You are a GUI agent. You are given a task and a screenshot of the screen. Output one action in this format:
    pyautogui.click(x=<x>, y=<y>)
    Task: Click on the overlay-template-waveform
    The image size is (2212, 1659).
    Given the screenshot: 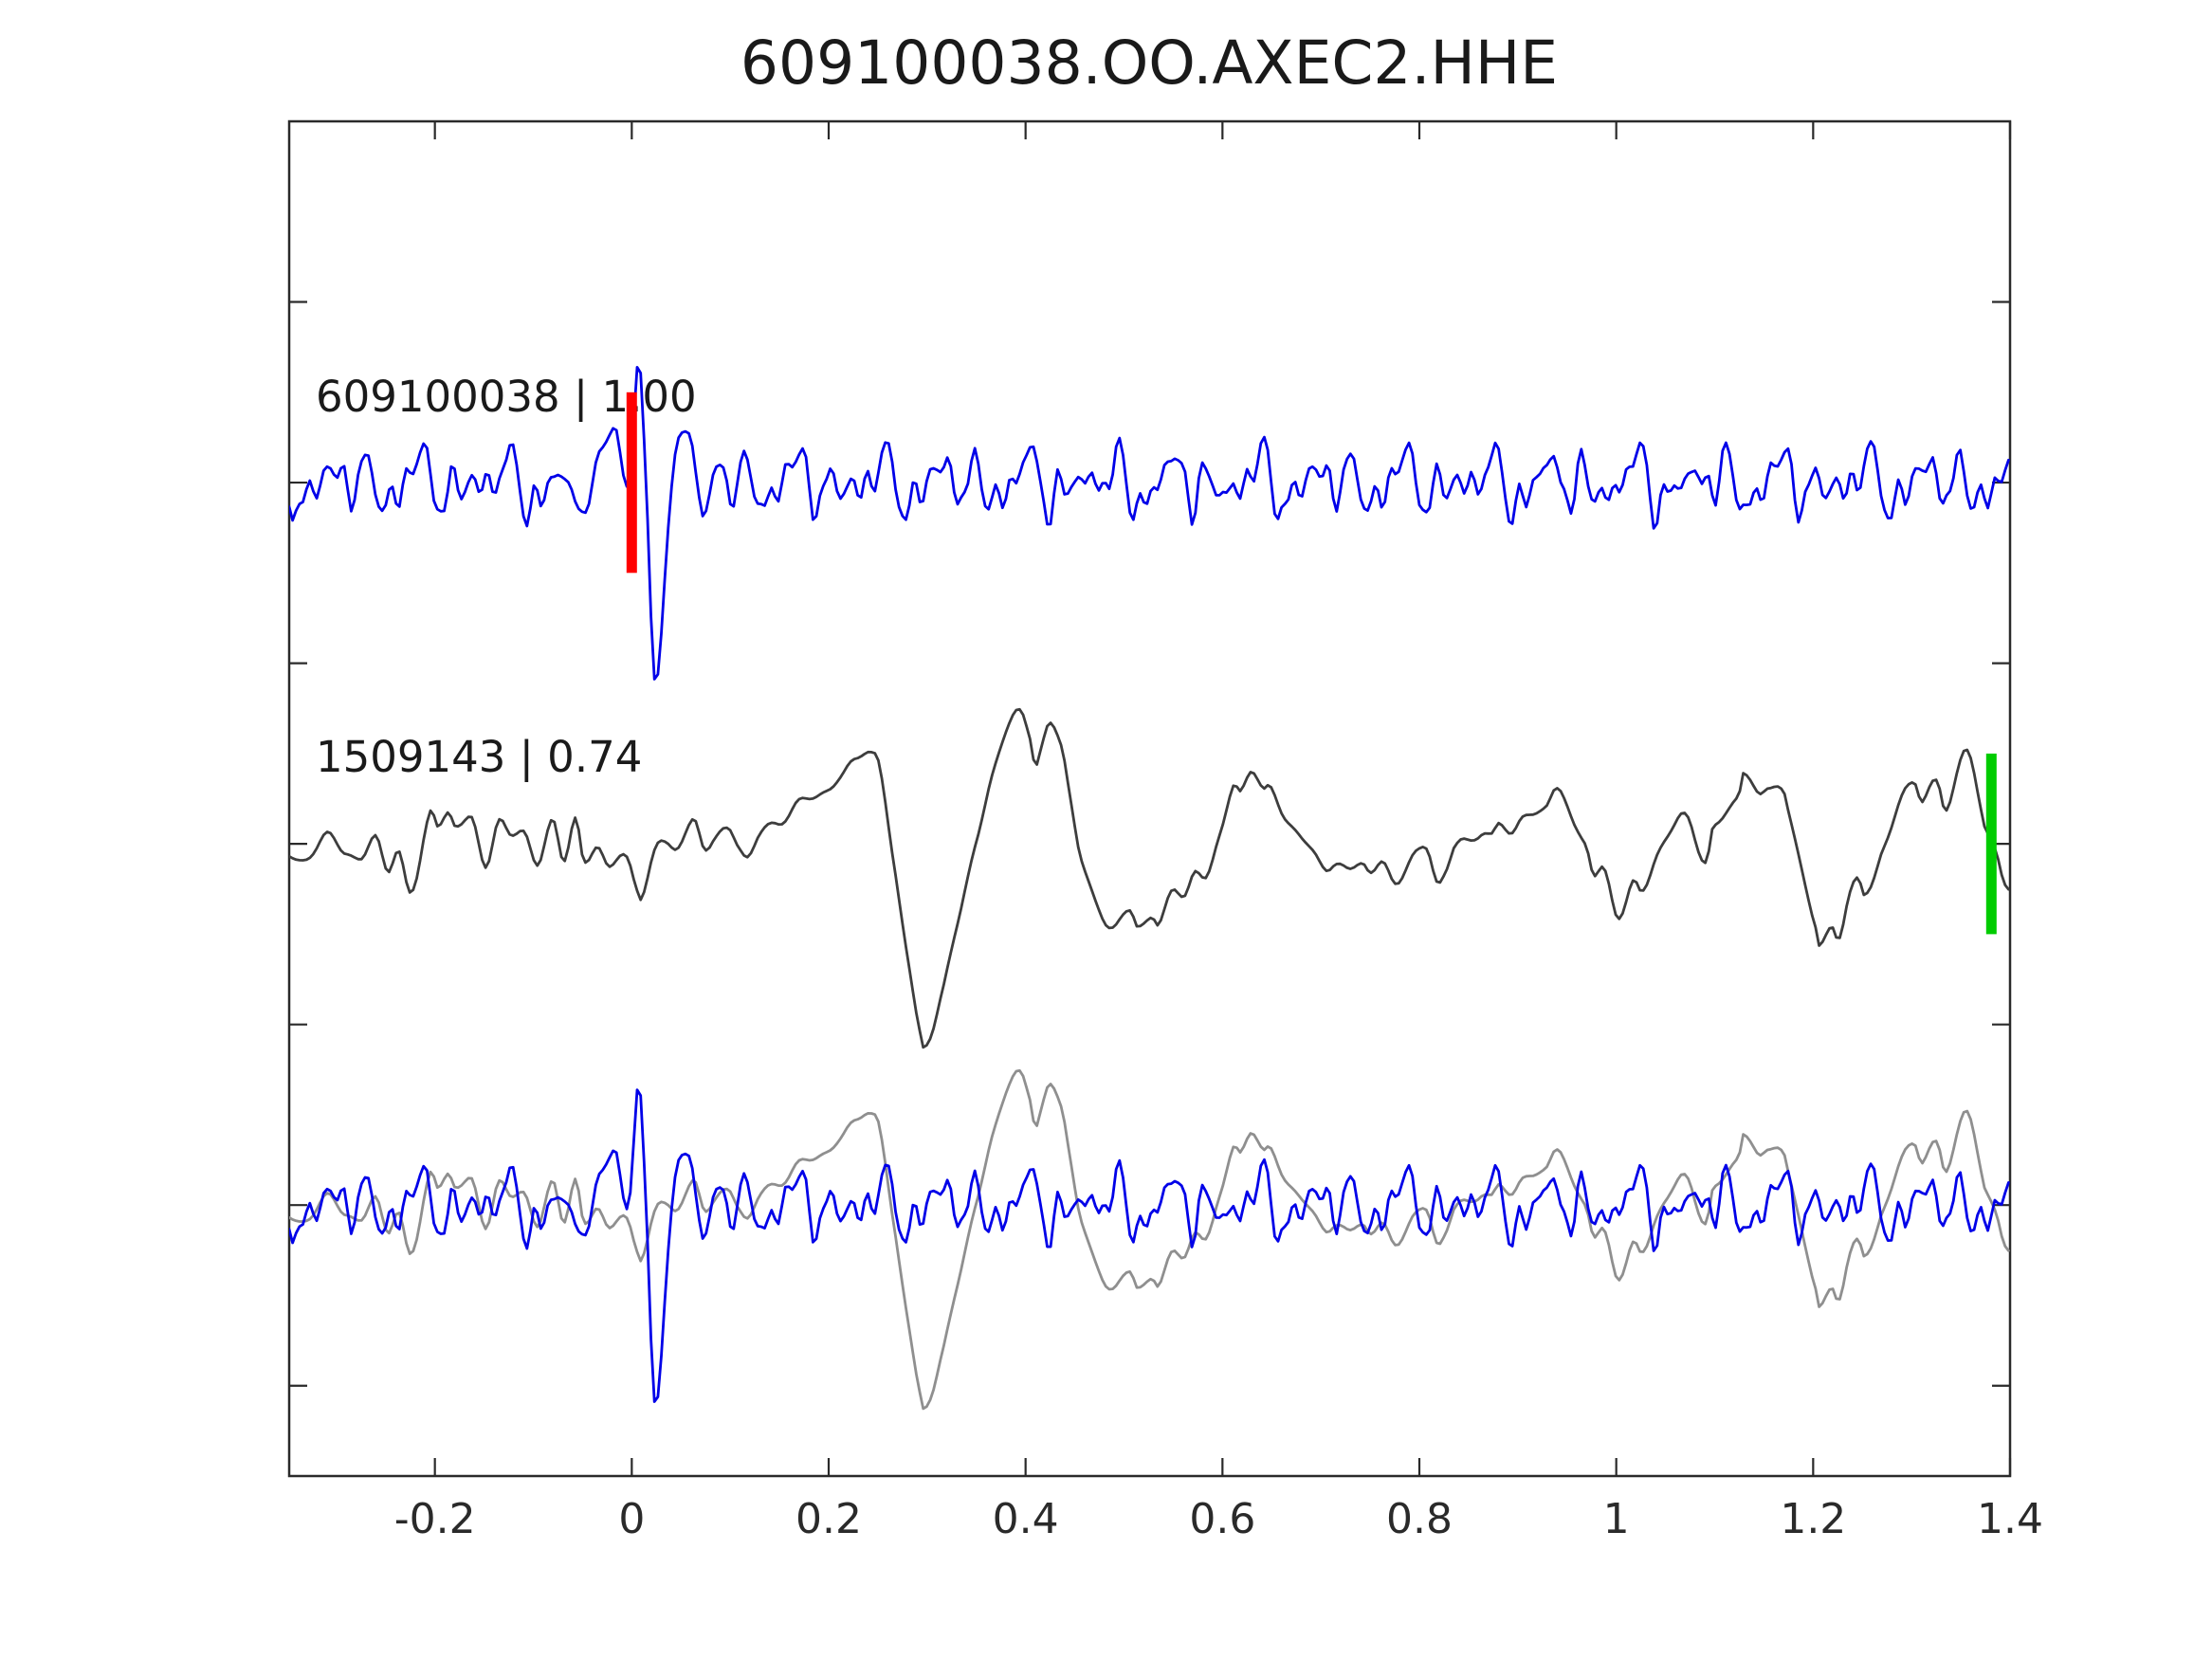 What is the action you would take?
    pyautogui.click(x=1149, y=1245)
    